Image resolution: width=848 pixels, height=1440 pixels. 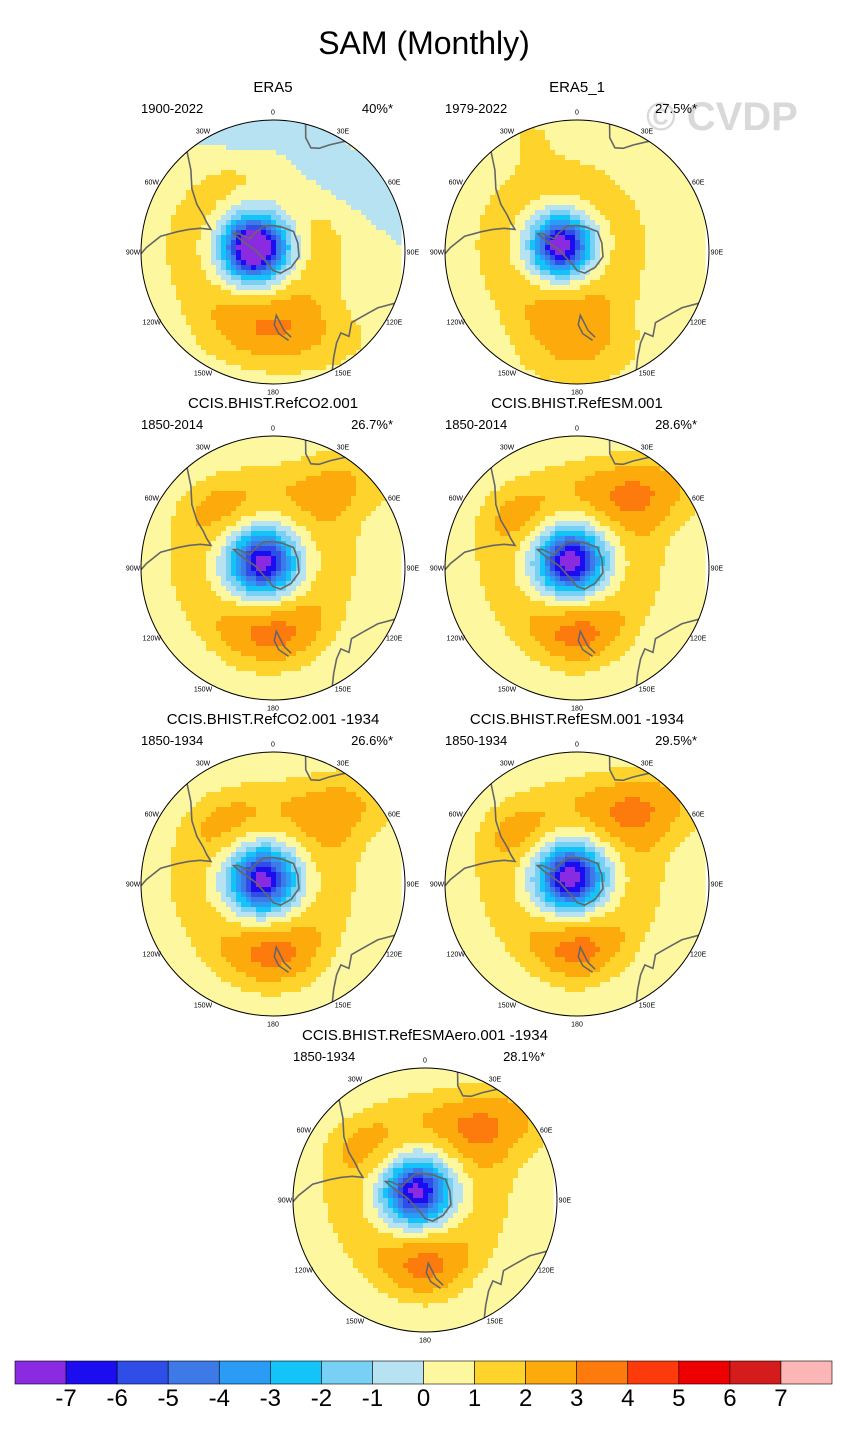 What do you see at coordinates (172, 108) in the screenshot?
I see `panel-period: 1900-2022` at bounding box center [172, 108].